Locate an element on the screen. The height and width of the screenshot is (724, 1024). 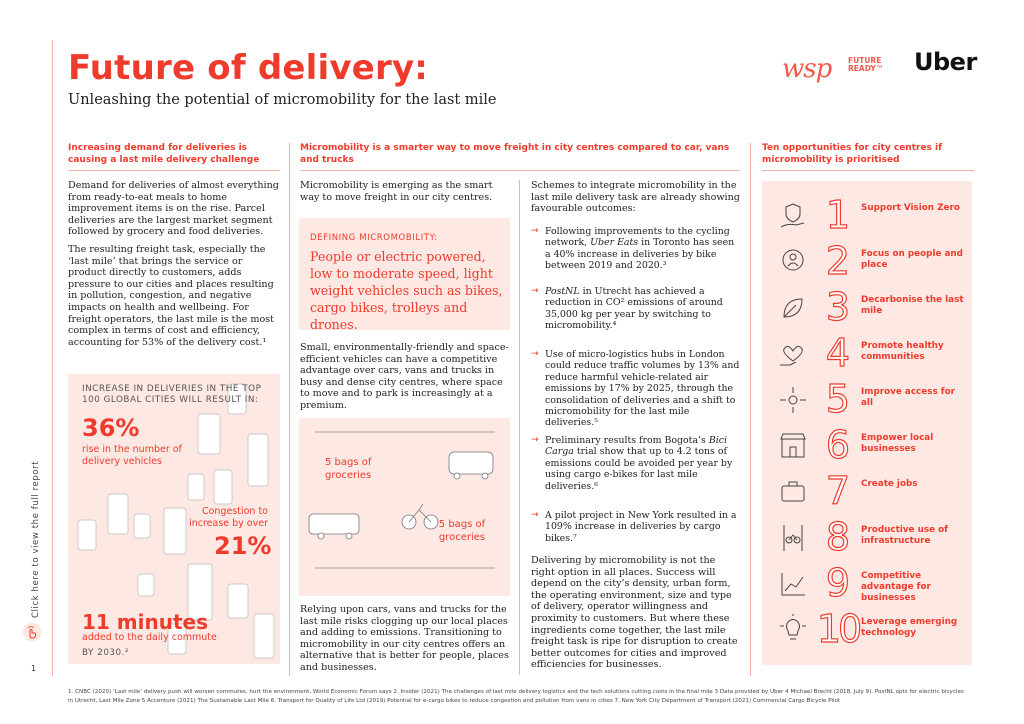
traffic-illustration is located at coordinates (176, 521).